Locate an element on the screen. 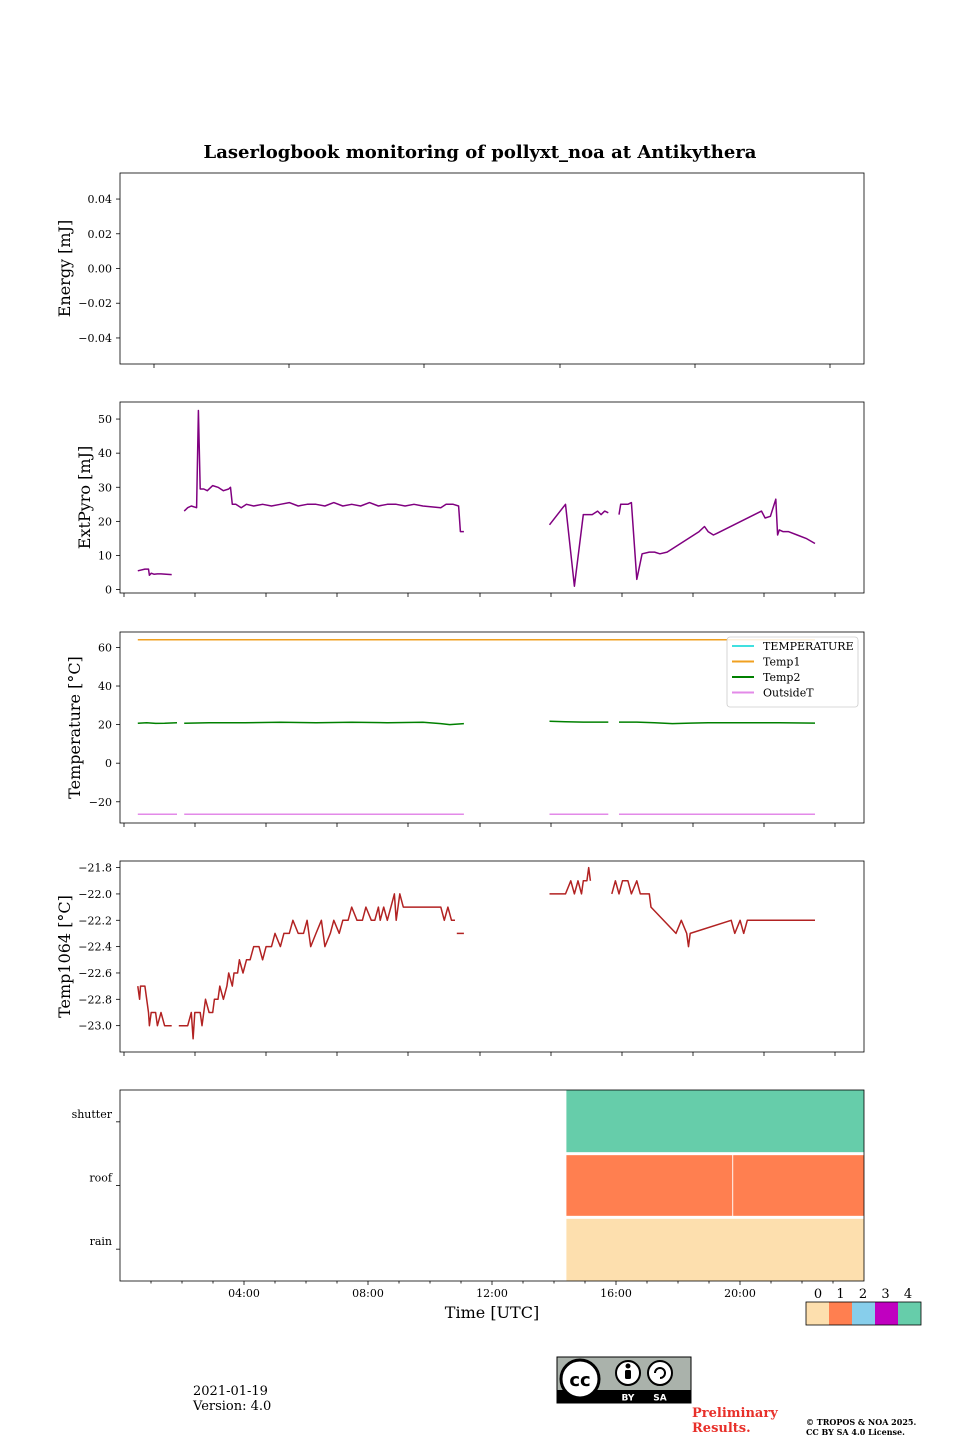 This screenshot has width=960, height=1440. temp1064-ytick-label: −22.2 is located at coordinates (95, 920).